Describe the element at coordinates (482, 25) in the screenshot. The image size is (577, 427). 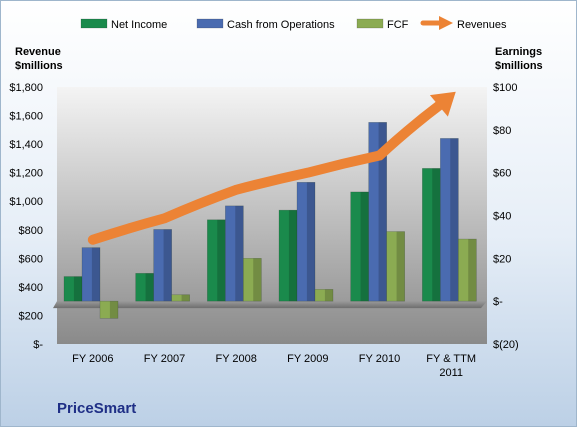
I see `legend-label: Revenues` at that location.